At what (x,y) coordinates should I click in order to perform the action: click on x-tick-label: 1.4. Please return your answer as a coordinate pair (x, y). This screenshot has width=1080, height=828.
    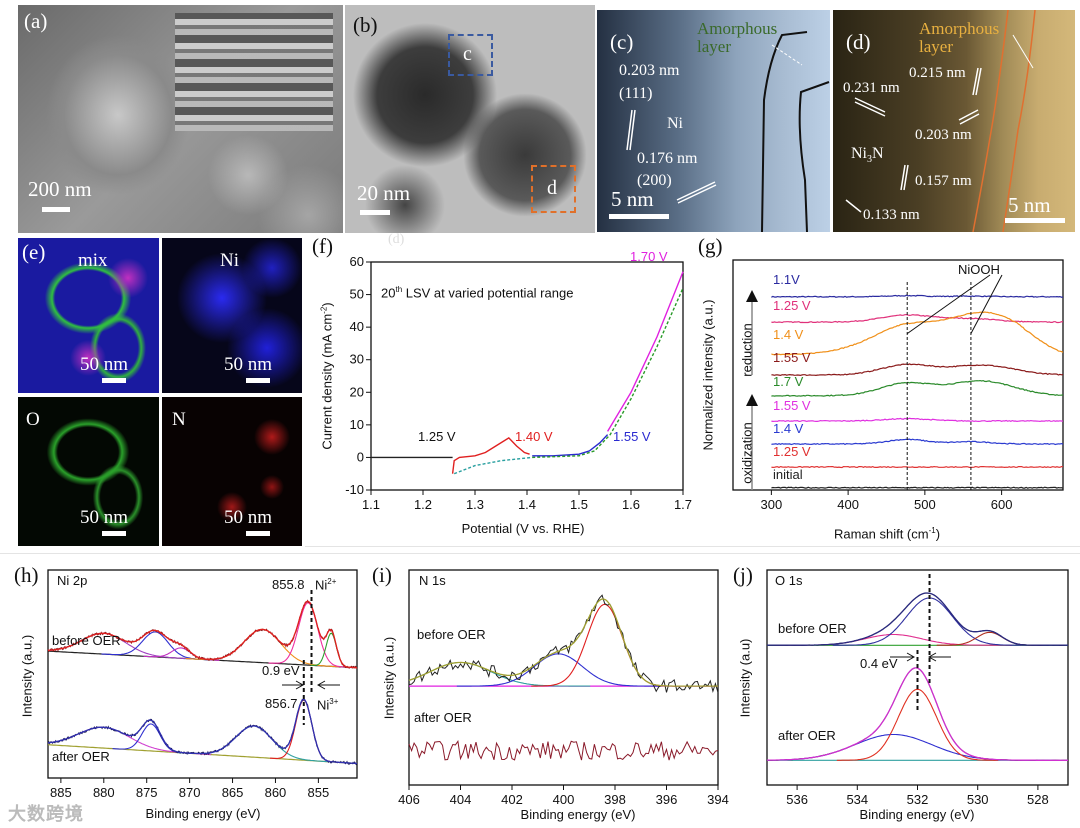
    Looking at the image, I should click on (527, 504).